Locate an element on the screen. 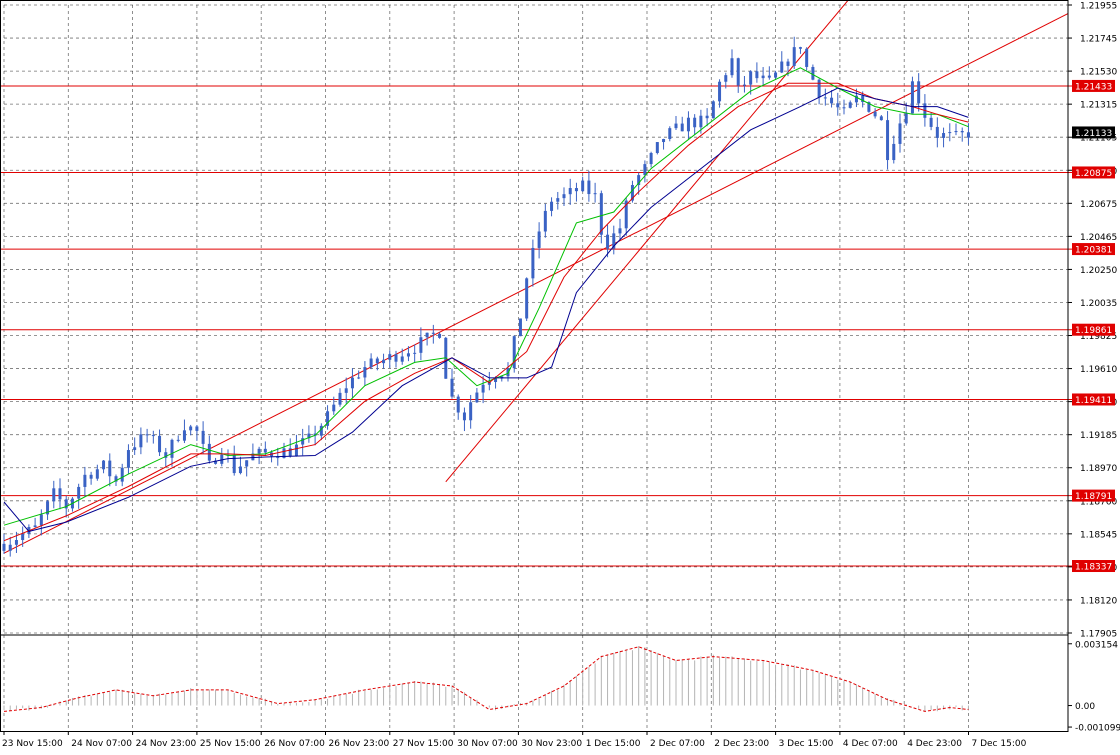 The width and height of the screenshot is (1120, 755). x-tick-label: 27 Nov 15:00 is located at coordinates (423, 744).